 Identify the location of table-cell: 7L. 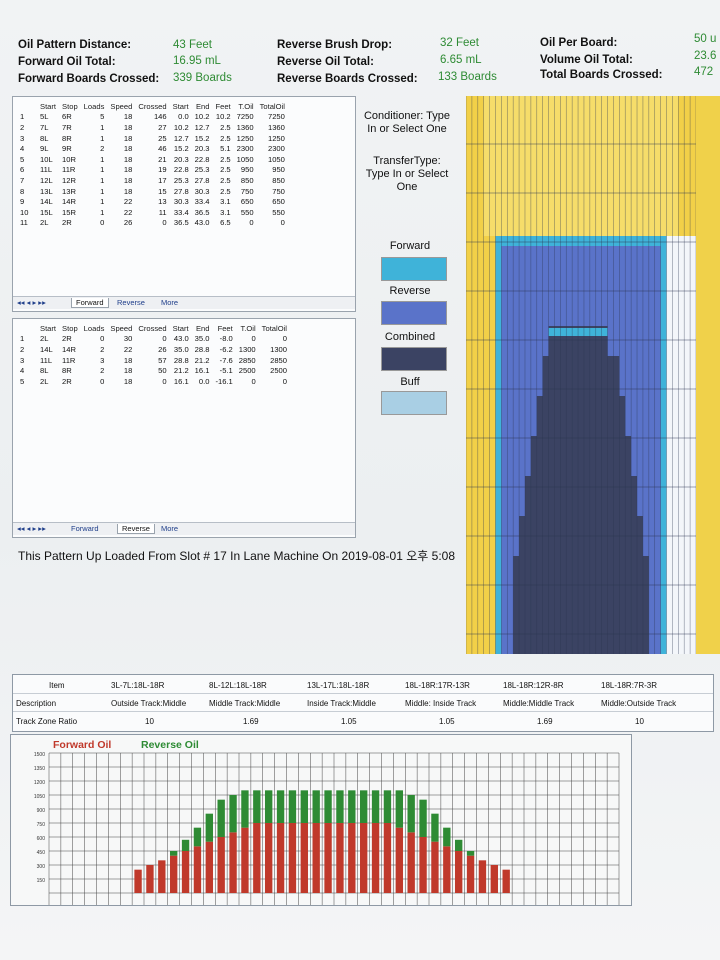
(44, 127).